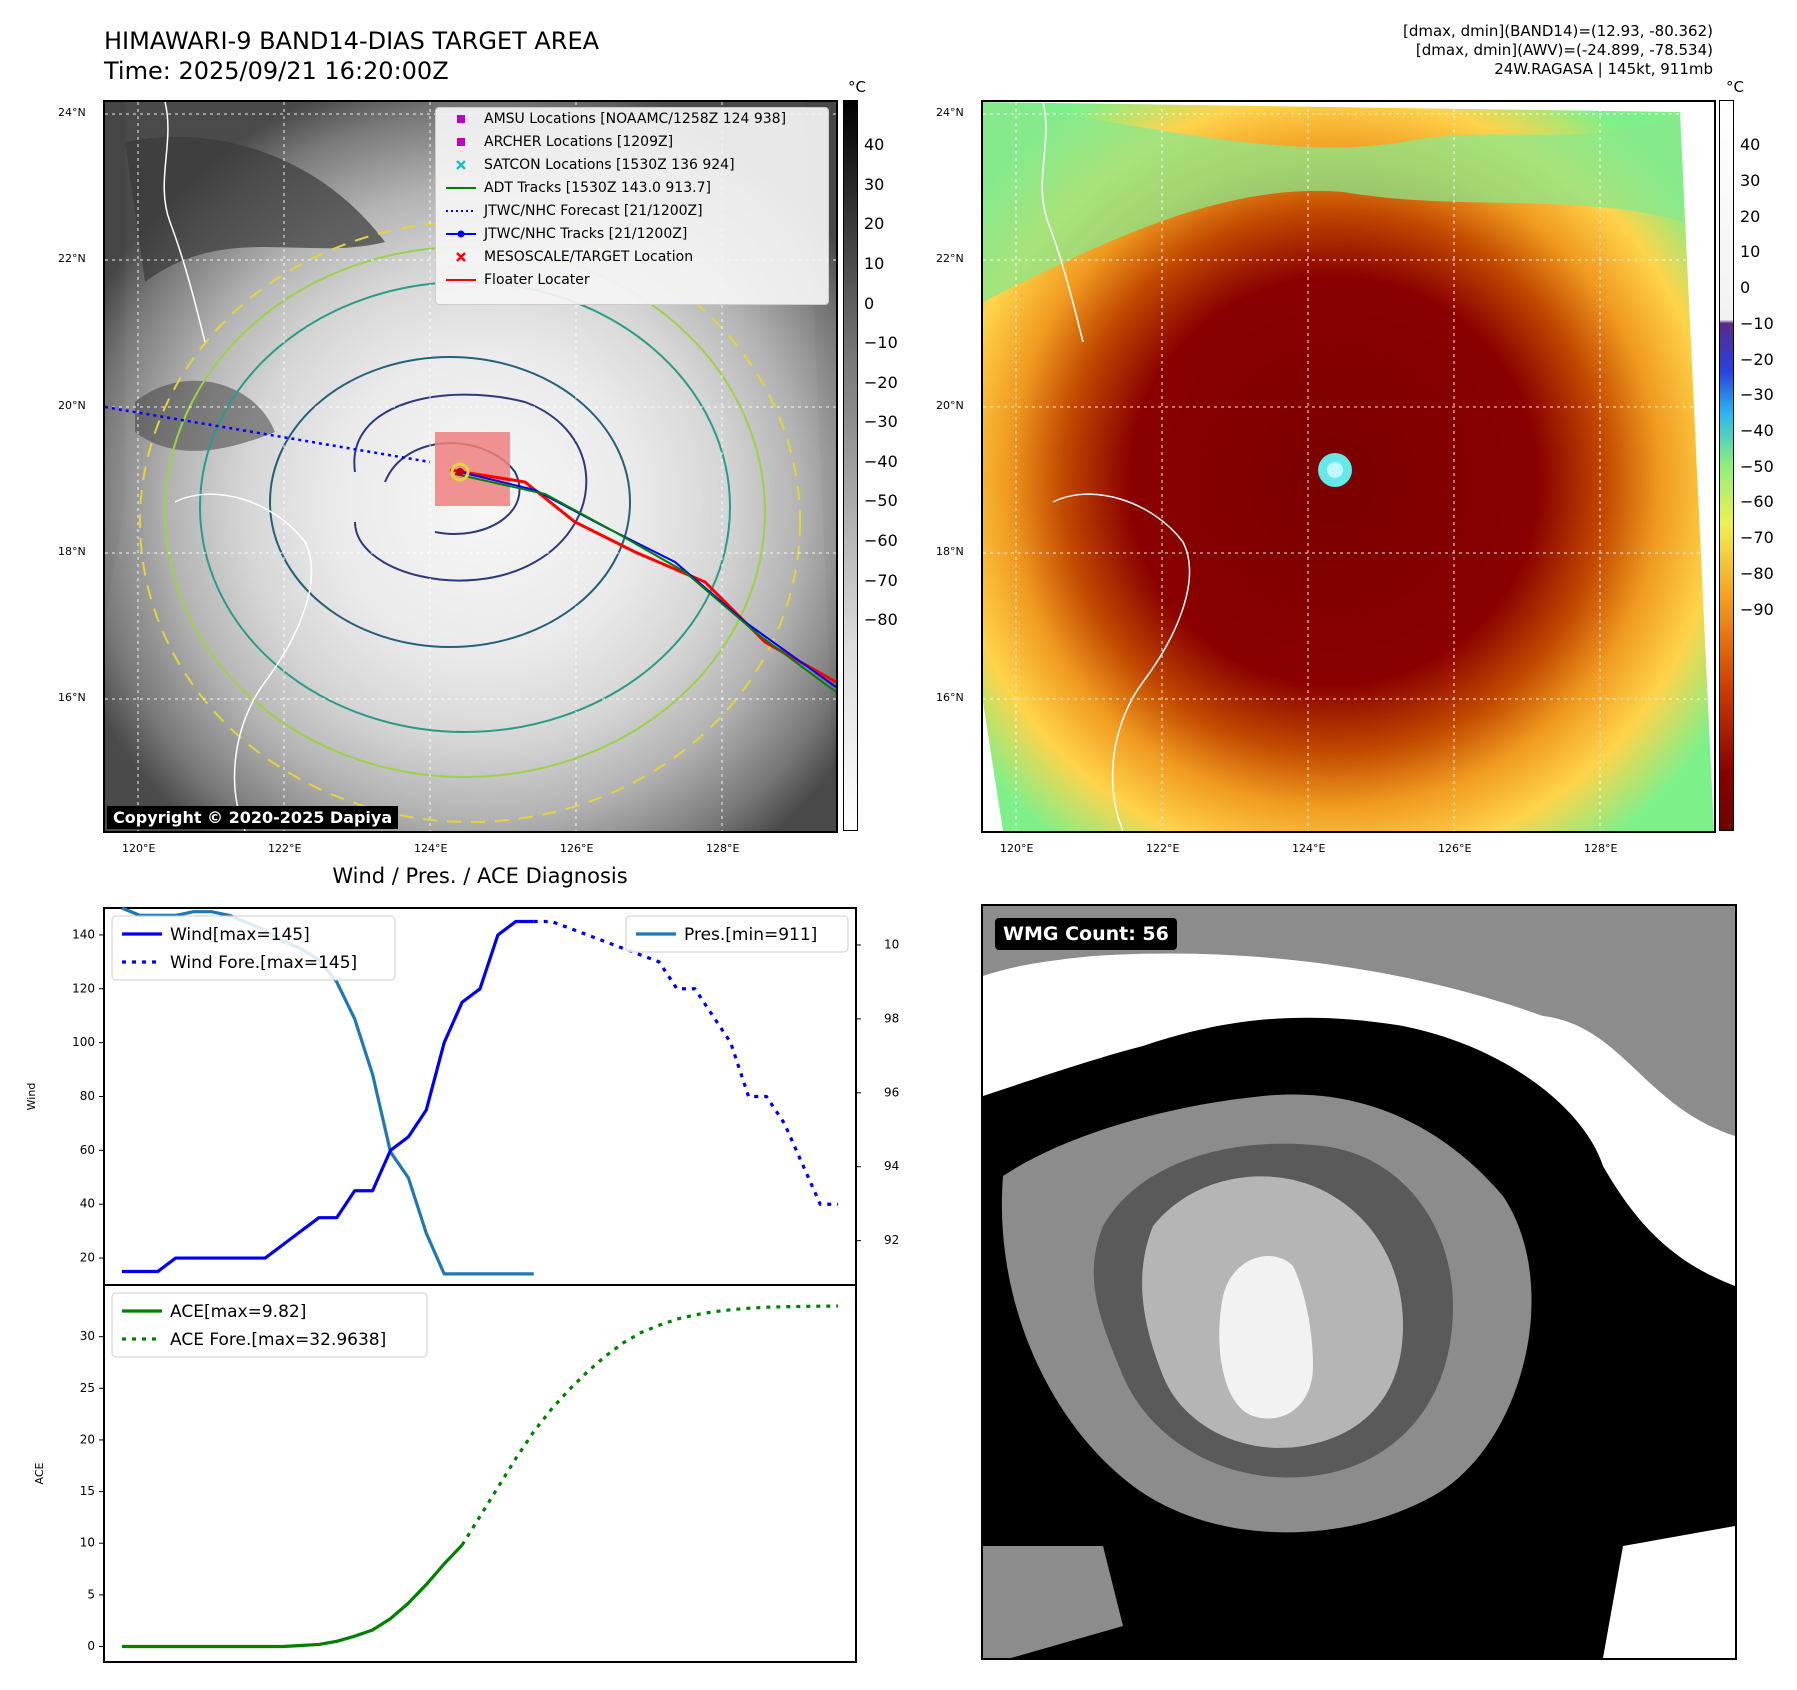 Image resolution: width=1797 pixels, height=1690 pixels. What do you see at coordinates (857, 87) in the screenshot?
I see `colorbar-unit-left: °C` at bounding box center [857, 87].